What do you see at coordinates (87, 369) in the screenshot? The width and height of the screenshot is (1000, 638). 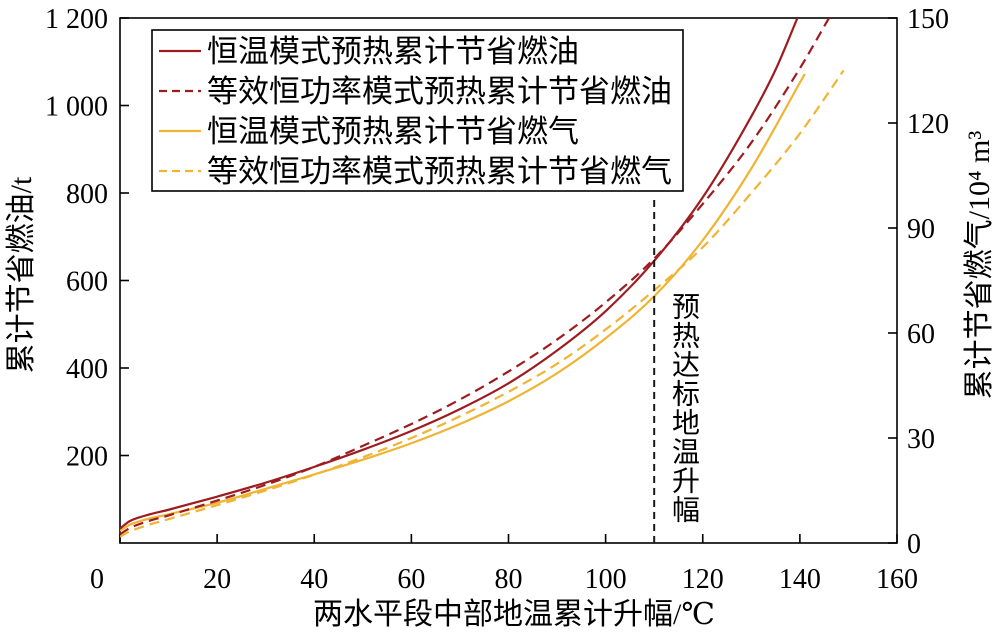 I see `y-tick-label: 400` at bounding box center [87, 369].